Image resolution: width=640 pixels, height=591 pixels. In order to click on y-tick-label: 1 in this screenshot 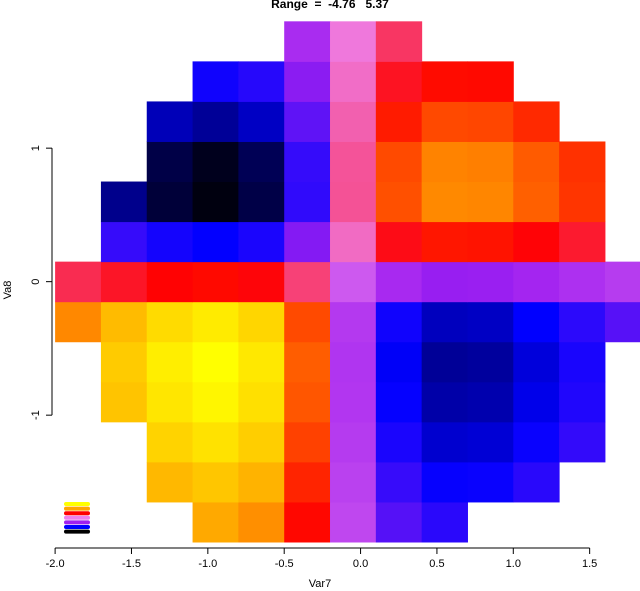, I will do `click(36, 148)`.